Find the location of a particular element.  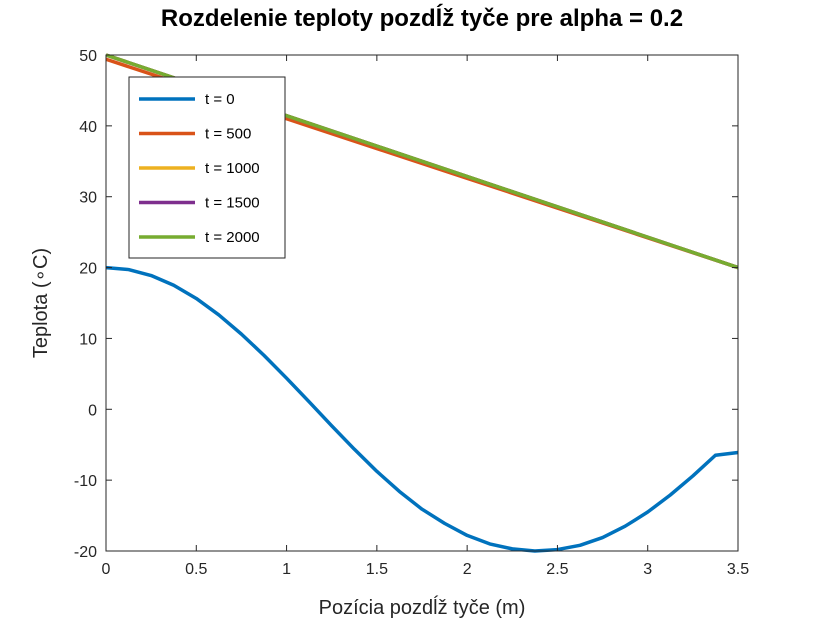

y-tick-label-7: 50 is located at coordinates (88, 56).